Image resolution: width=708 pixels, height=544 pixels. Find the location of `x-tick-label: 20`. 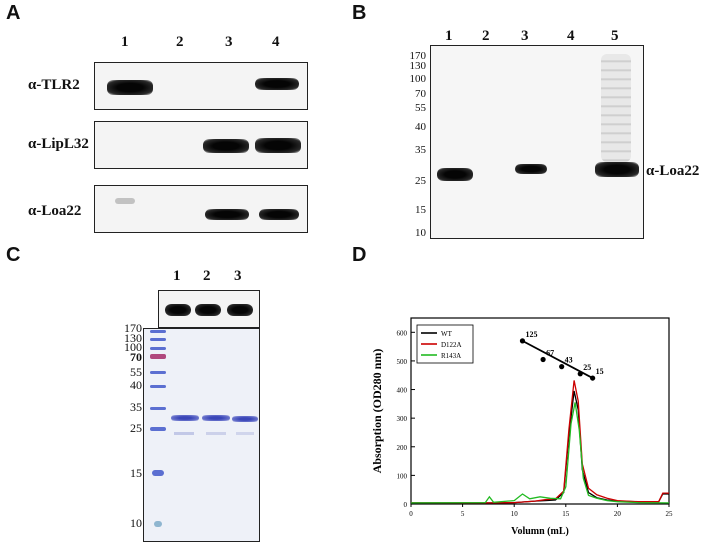

x-tick-label: 20 is located at coordinates (618, 514).